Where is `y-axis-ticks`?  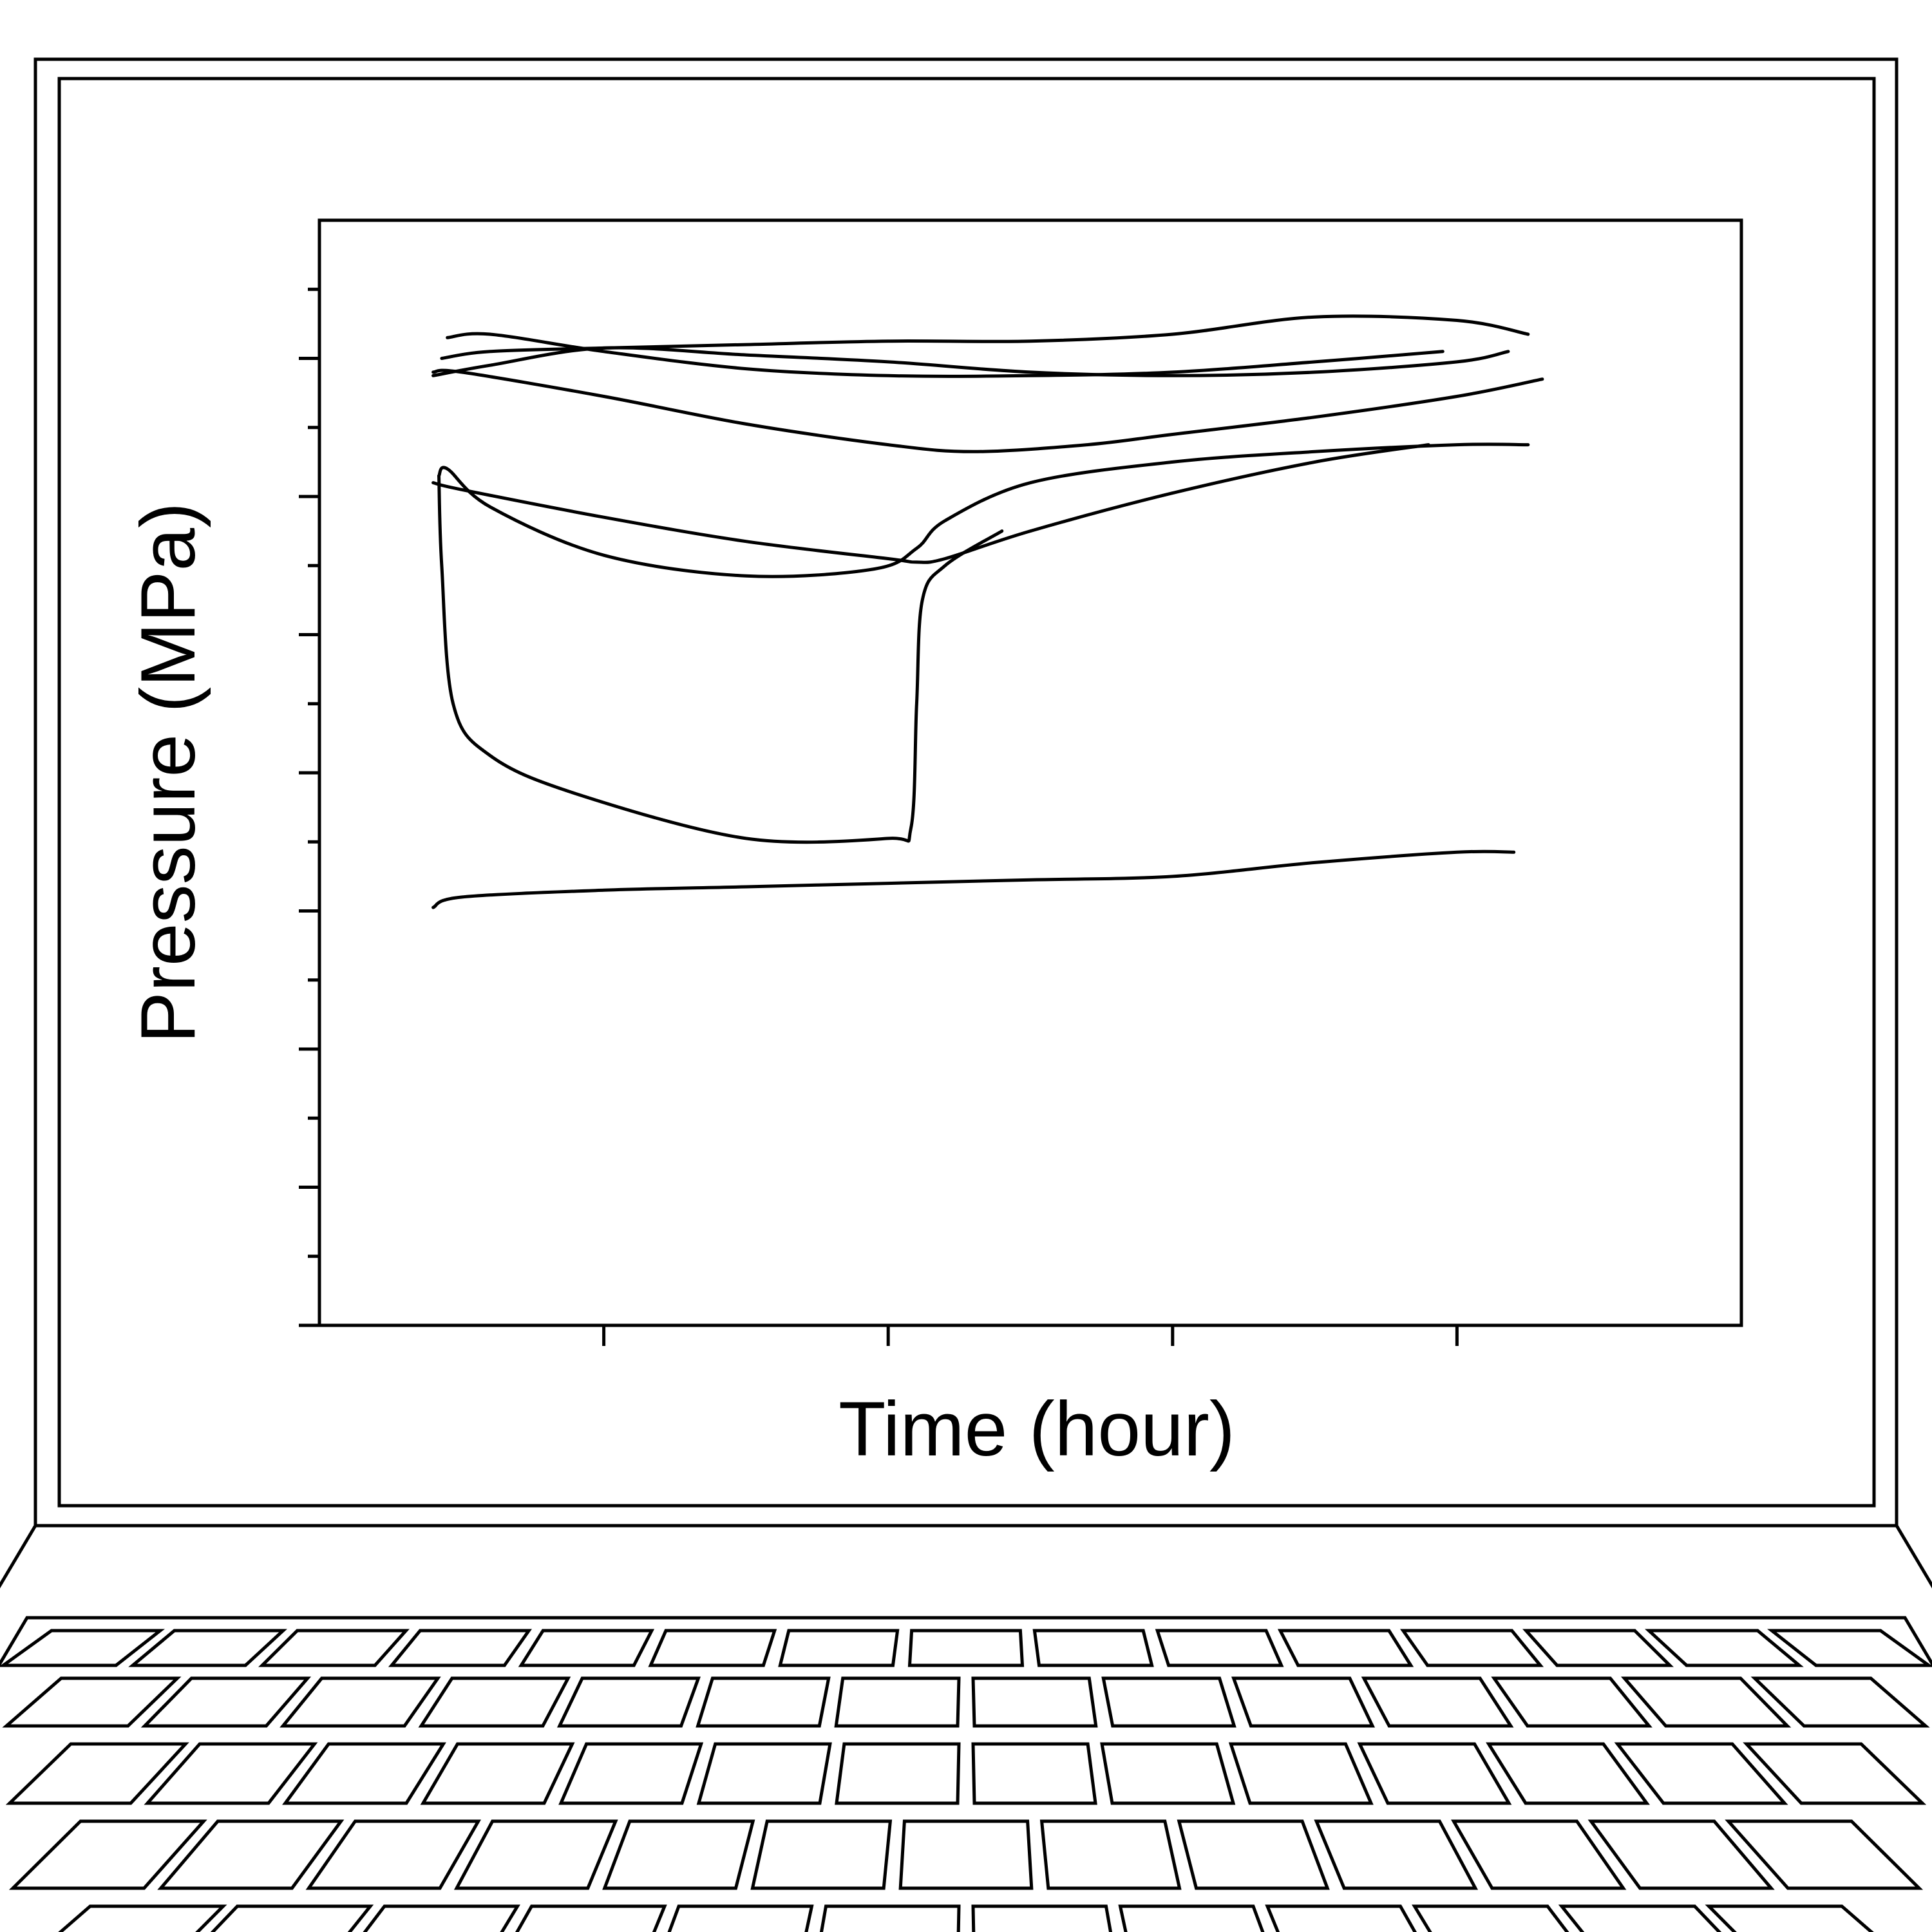
y-axis-ticks is located at coordinates (309, 807).